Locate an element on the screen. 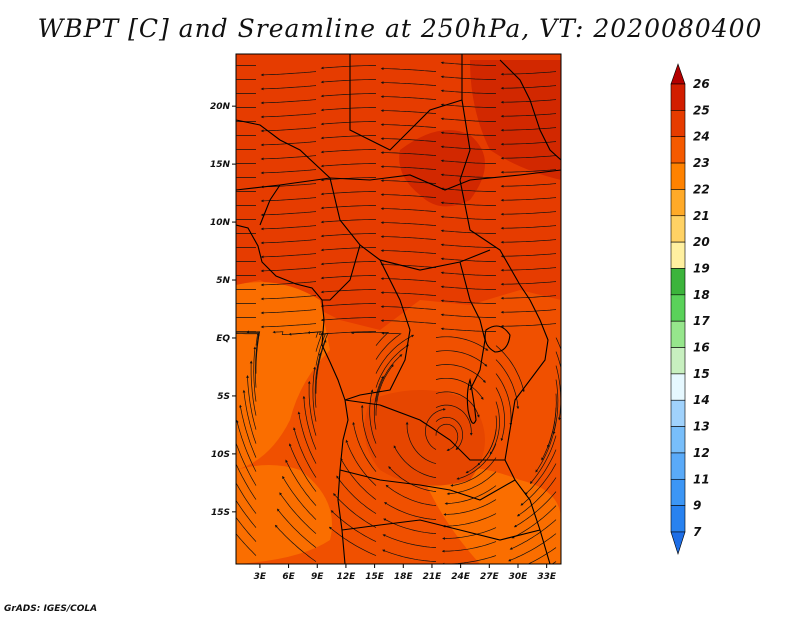 The image size is (800, 618). border-nile is located at coordinates (530, 110).